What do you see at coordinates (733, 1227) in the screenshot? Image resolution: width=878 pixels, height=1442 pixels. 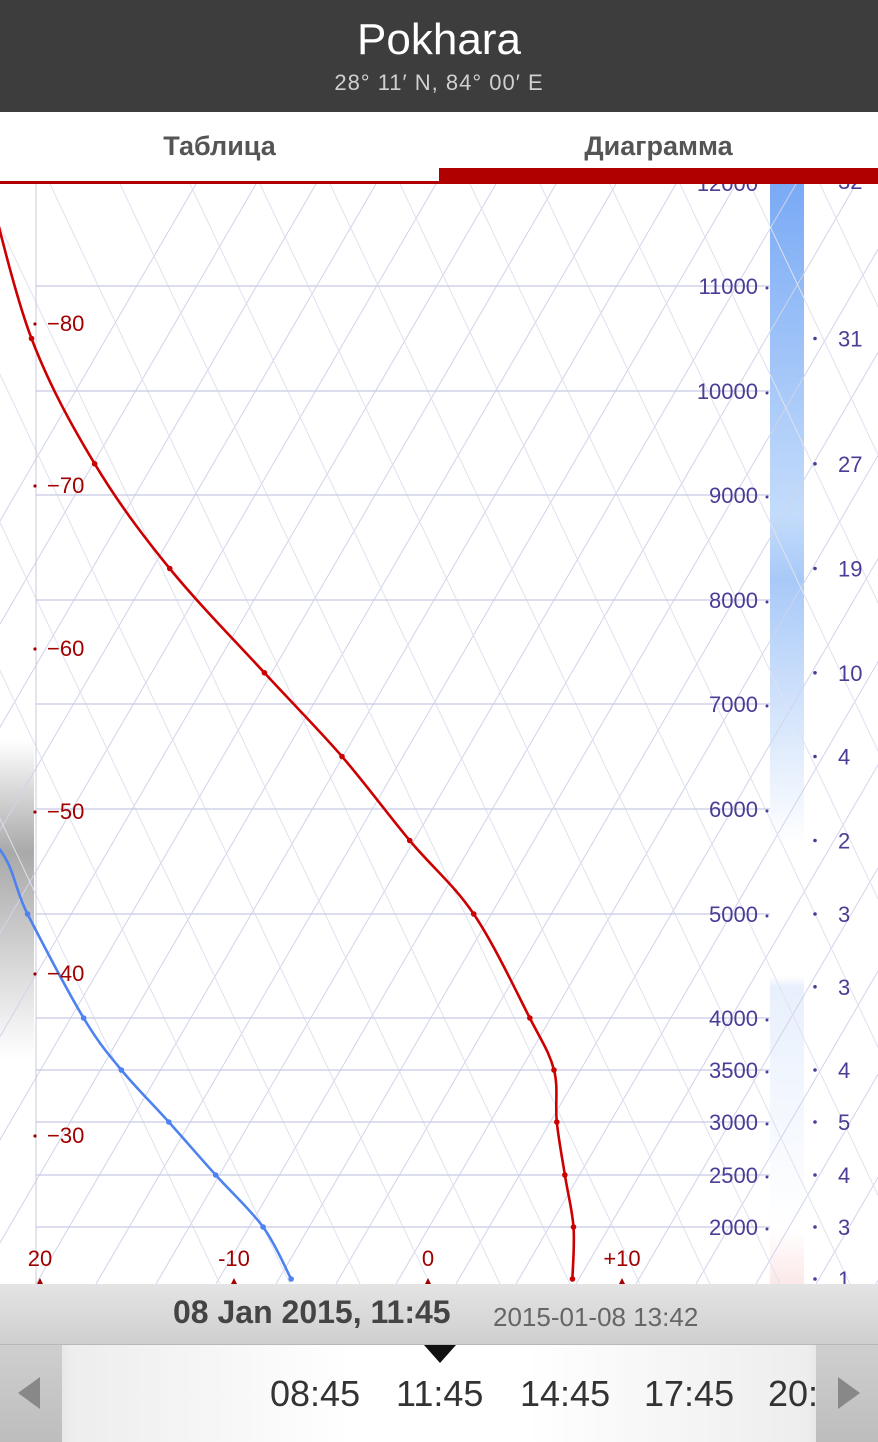 I see `altitude-tick-label: 2000` at bounding box center [733, 1227].